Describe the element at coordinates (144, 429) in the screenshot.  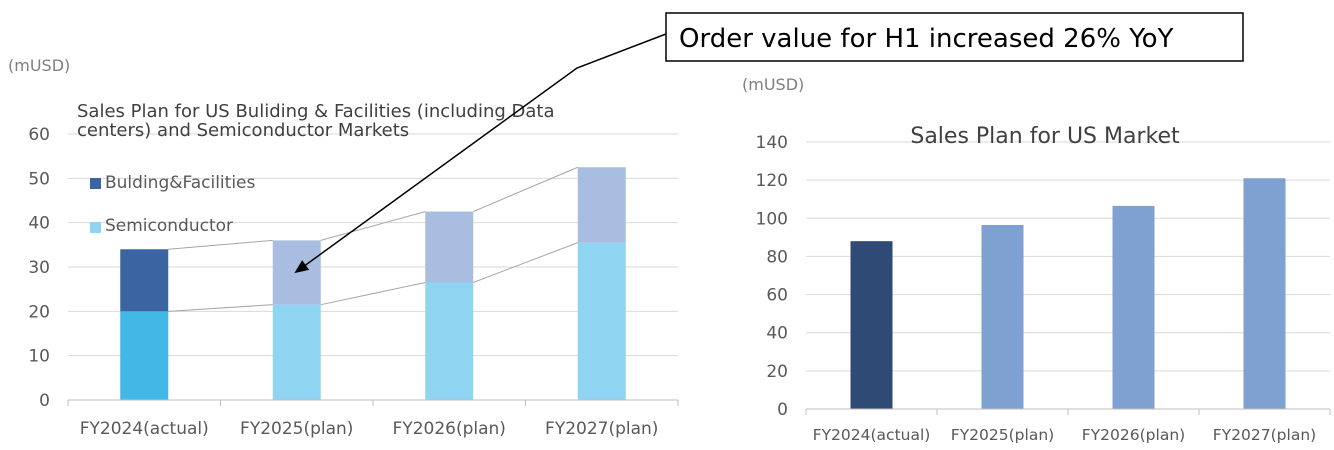
I see `c1-category-label: FY2024(actual)` at that location.